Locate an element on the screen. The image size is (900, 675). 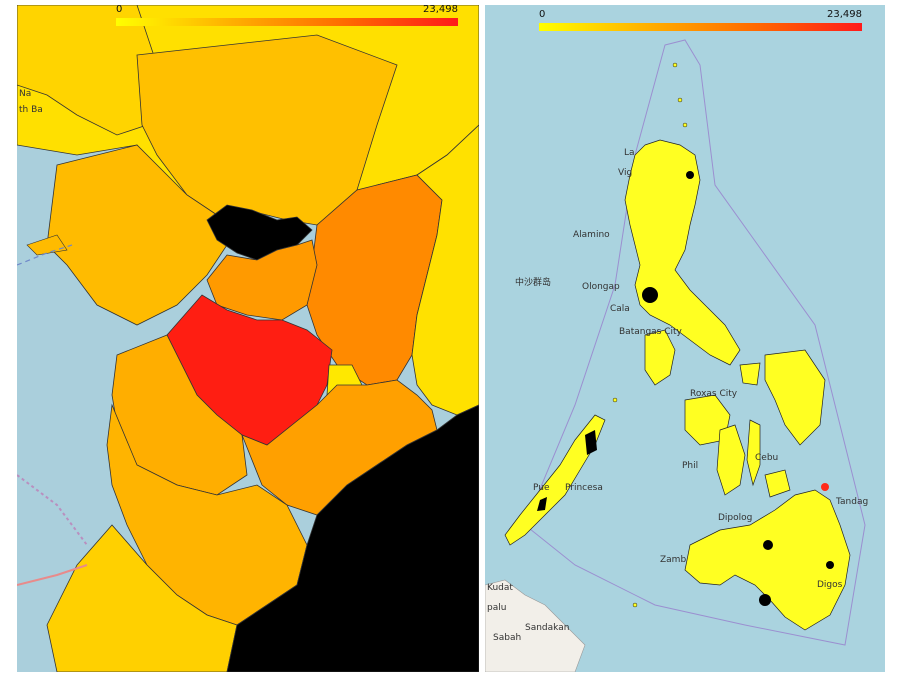
place-label-vigan: Vig is located at coordinates (625, 173).